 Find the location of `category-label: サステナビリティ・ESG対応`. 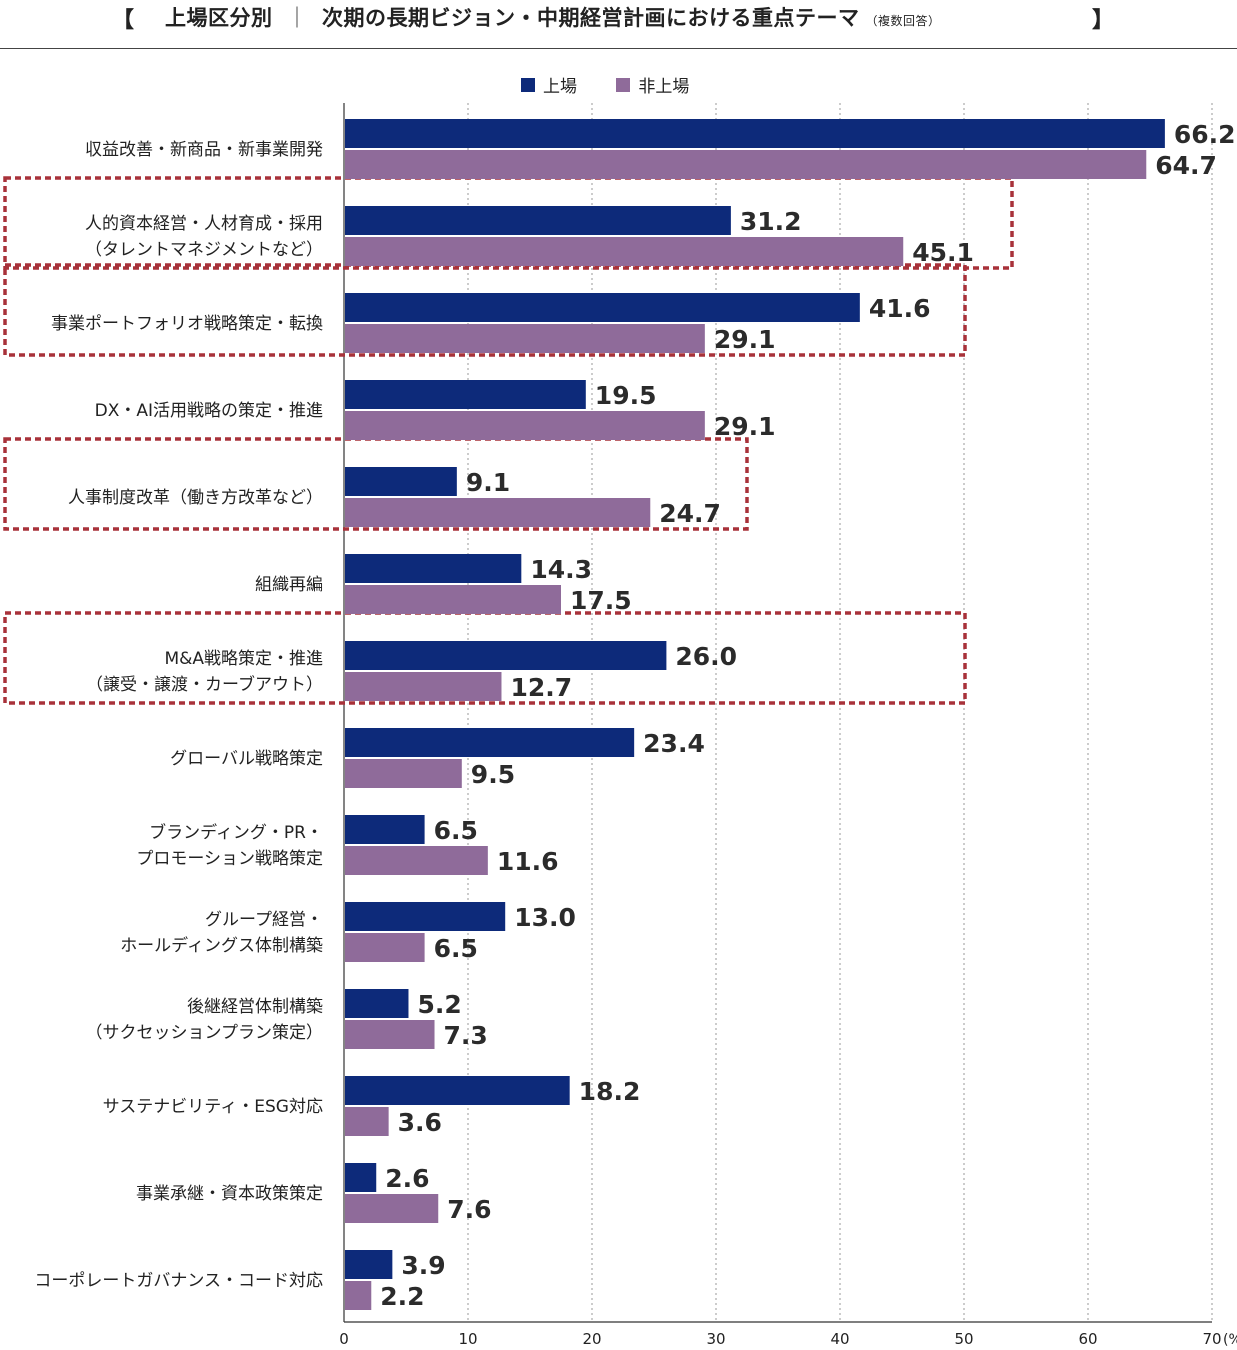

category-label: サステナビリティ・ESG対応 is located at coordinates (213, 1107).